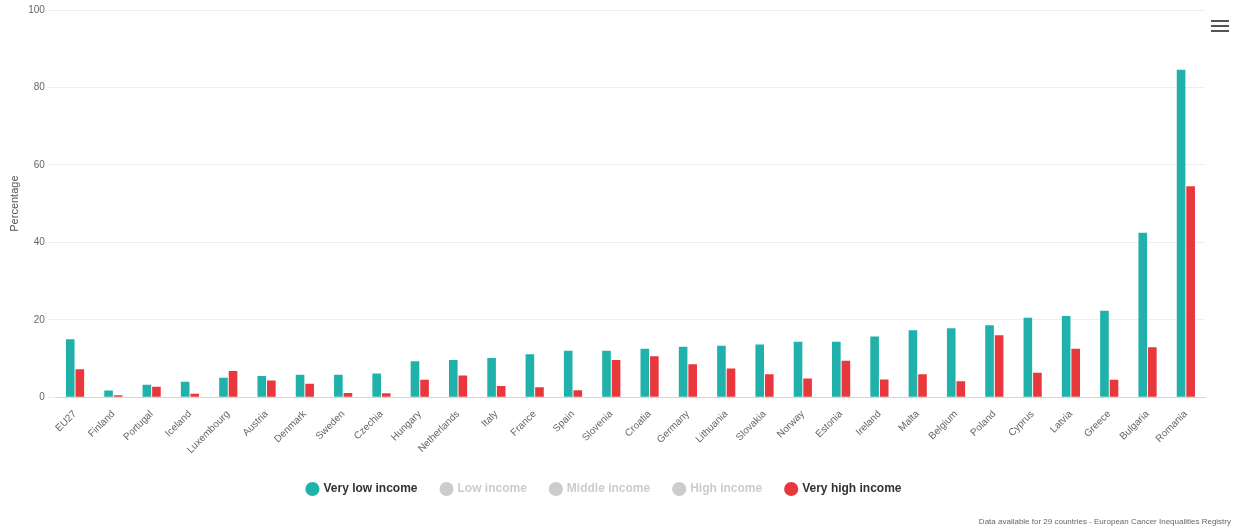  Describe the element at coordinates (39, 87) in the screenshot. I see `y-tick-label: 80` at that location.